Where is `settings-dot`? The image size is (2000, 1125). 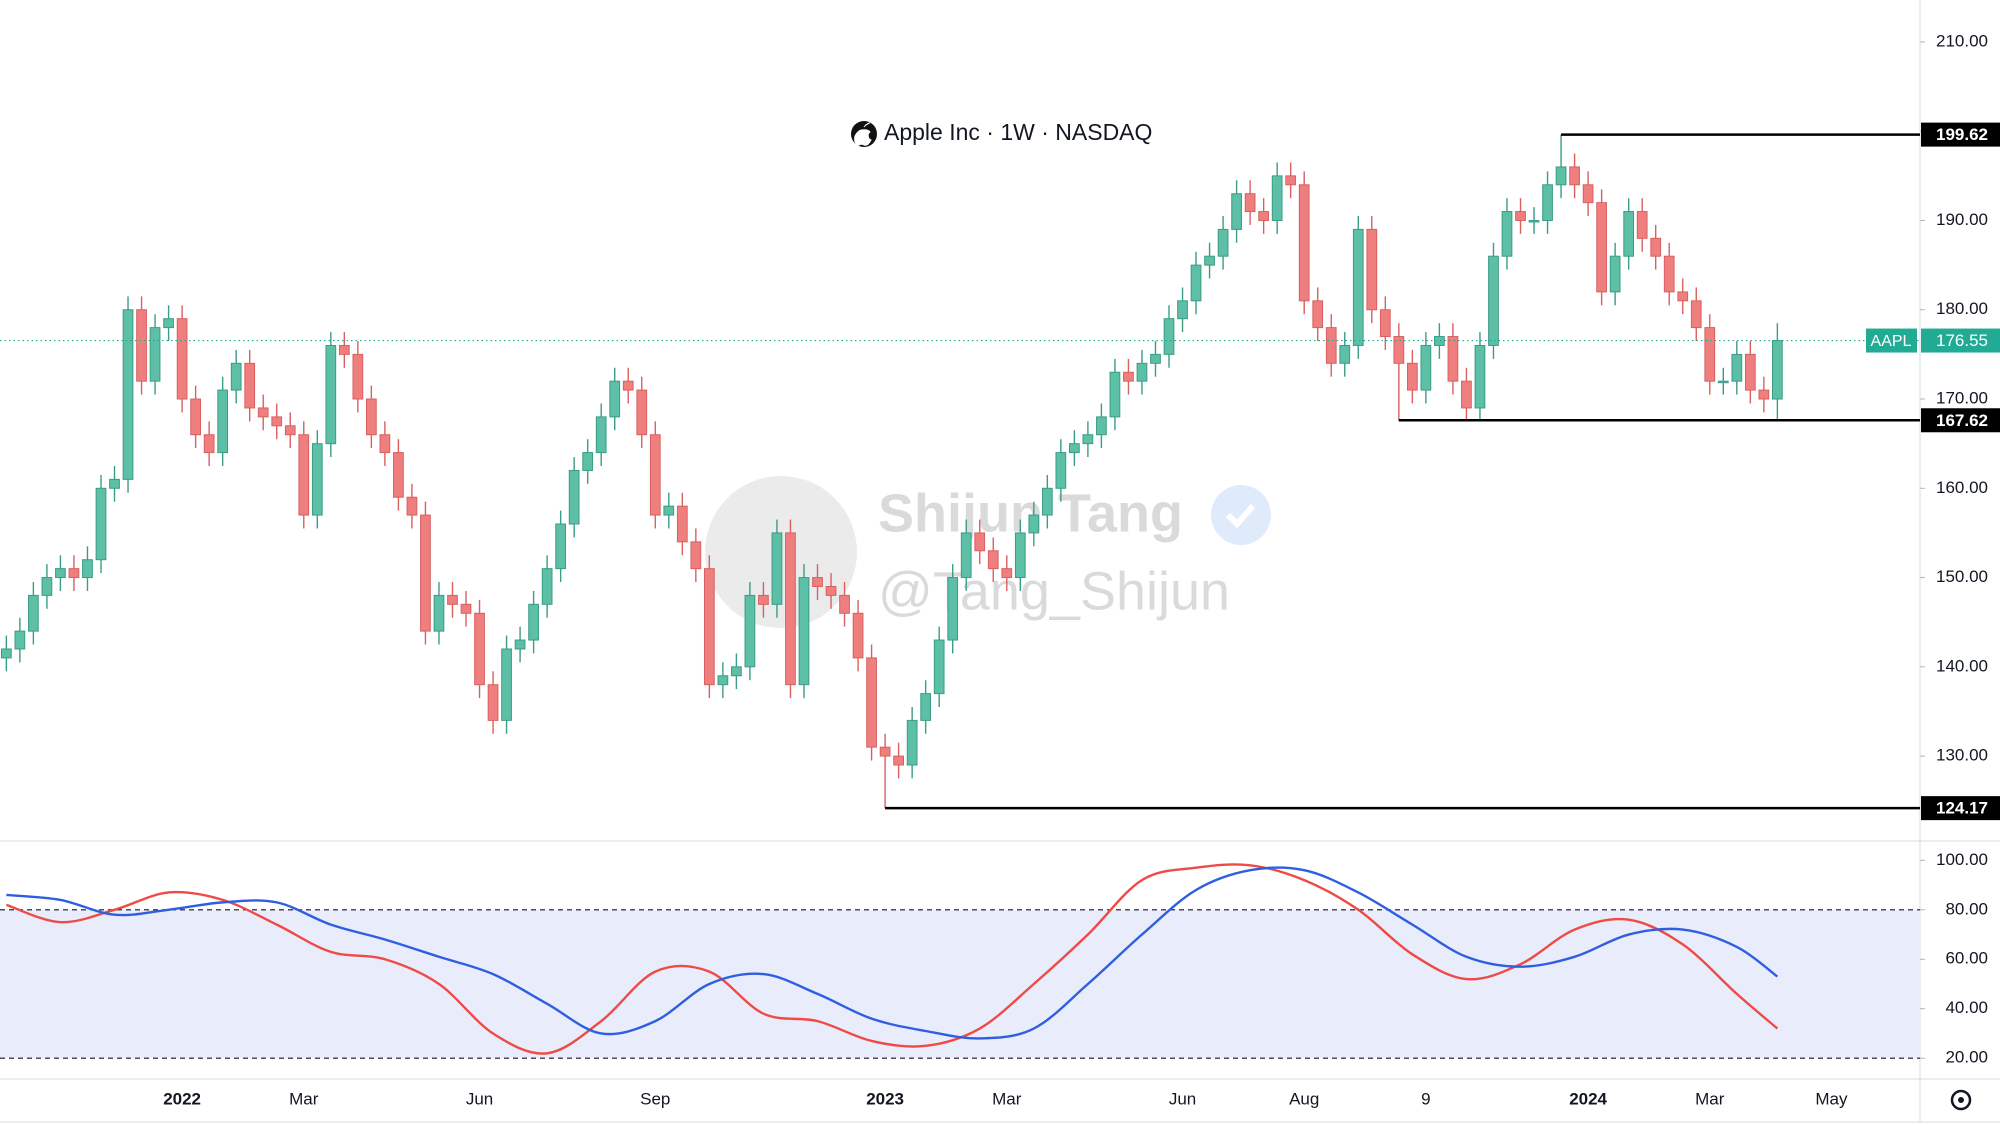
settings-dot is located at coordinates (1961, 1100).